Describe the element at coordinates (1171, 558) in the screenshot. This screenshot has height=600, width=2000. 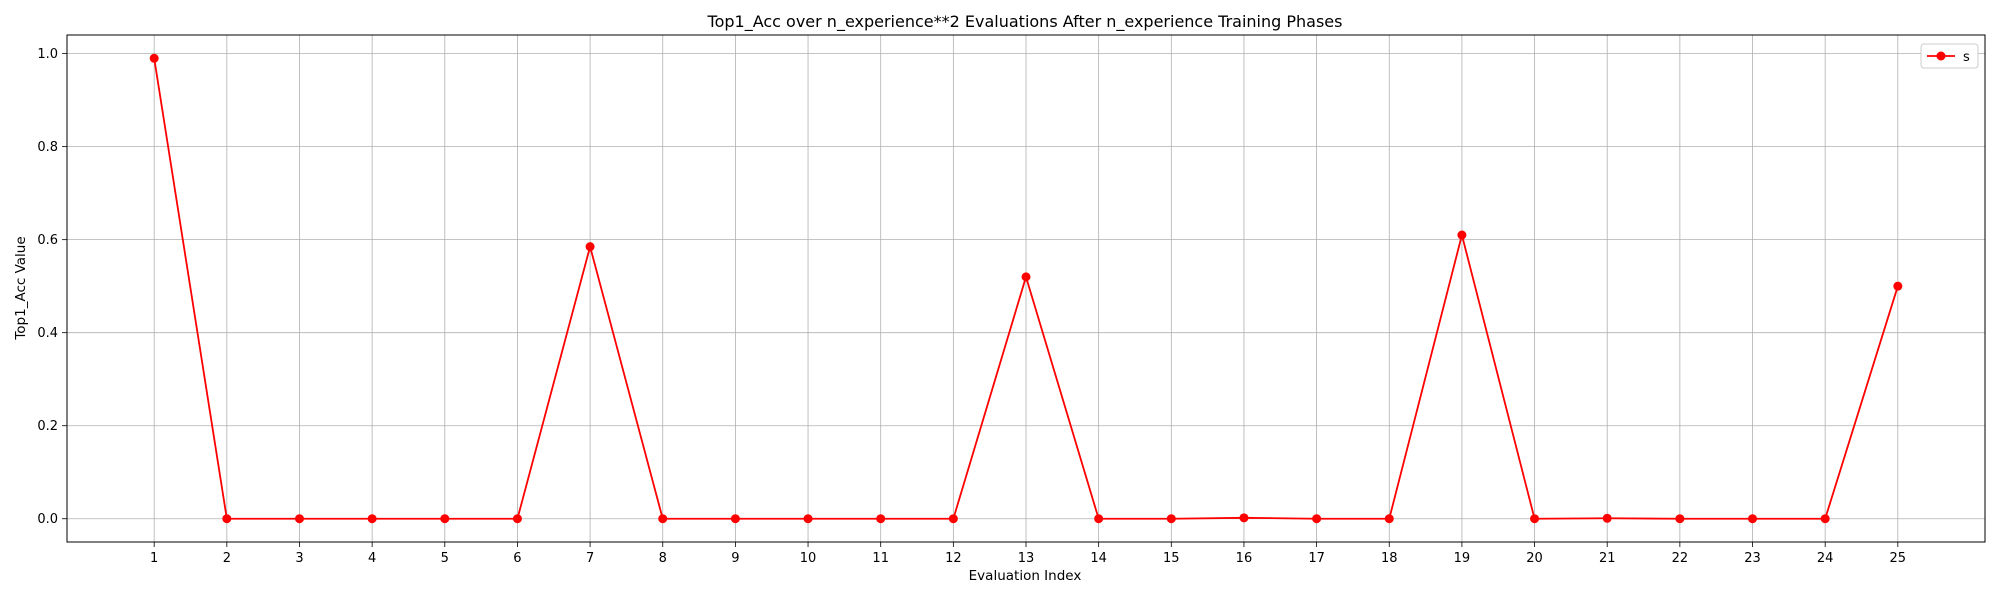
I see `x-tick-label: 15` at that location.